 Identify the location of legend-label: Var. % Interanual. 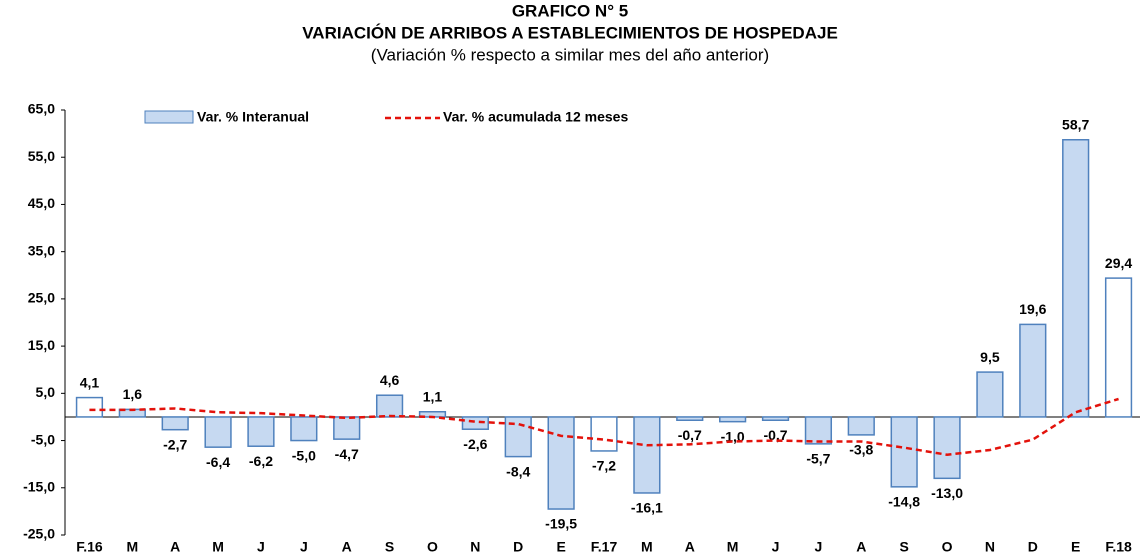
(253, 117).